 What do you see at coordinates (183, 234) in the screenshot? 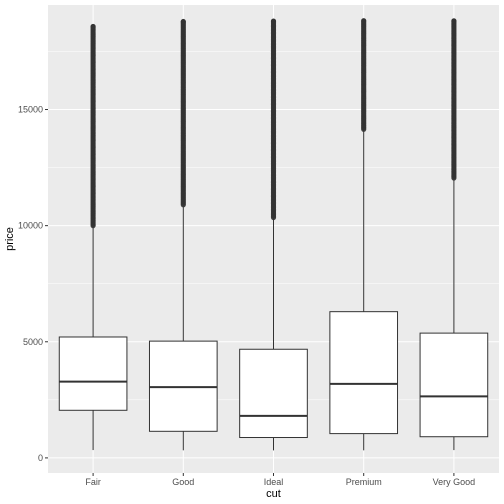
I see `box-good` at bounding box center [183, 234].